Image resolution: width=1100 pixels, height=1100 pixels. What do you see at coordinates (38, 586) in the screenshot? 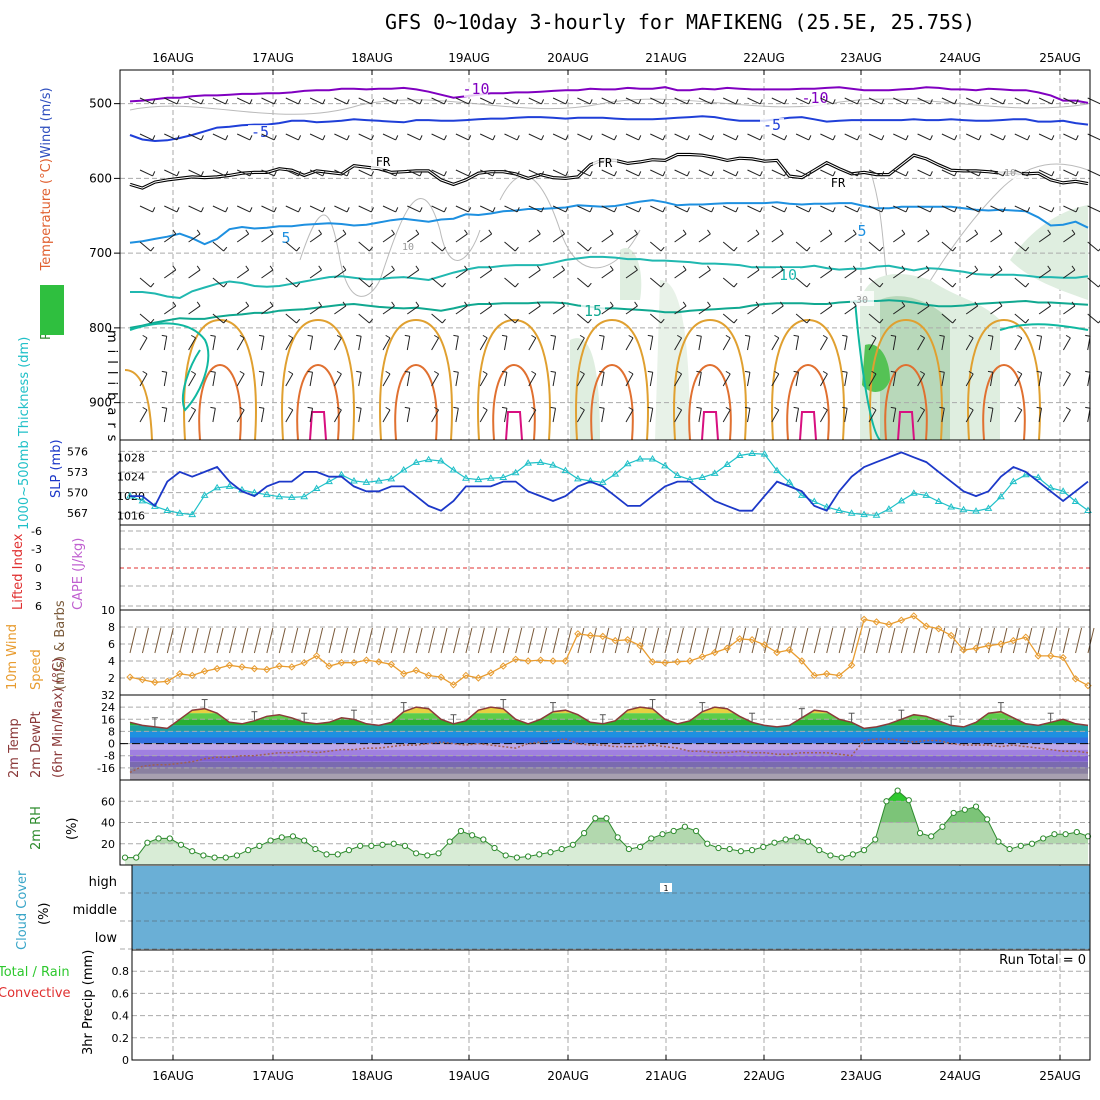
I see `lifted-tick-label: 3` at bounding box center [38, 586].